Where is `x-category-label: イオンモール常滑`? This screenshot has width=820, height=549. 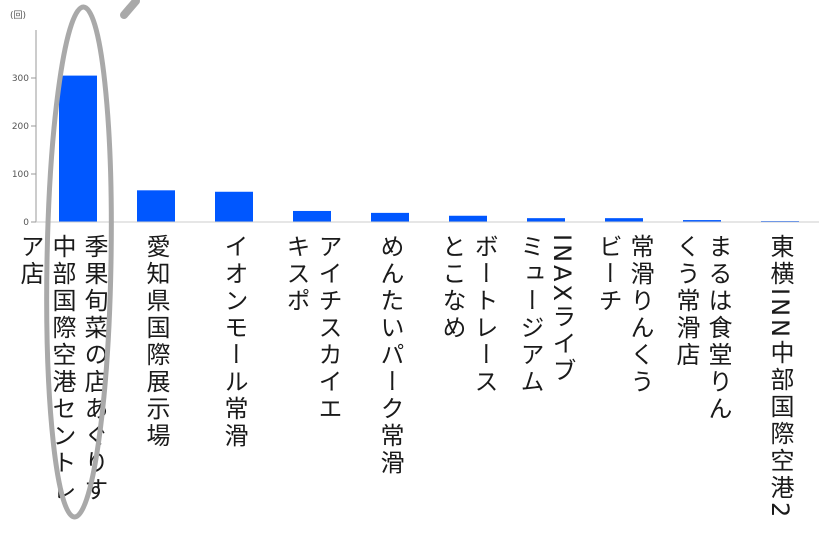 x-category-label: イオンモール常滑 is located at coordinates (234, 342).